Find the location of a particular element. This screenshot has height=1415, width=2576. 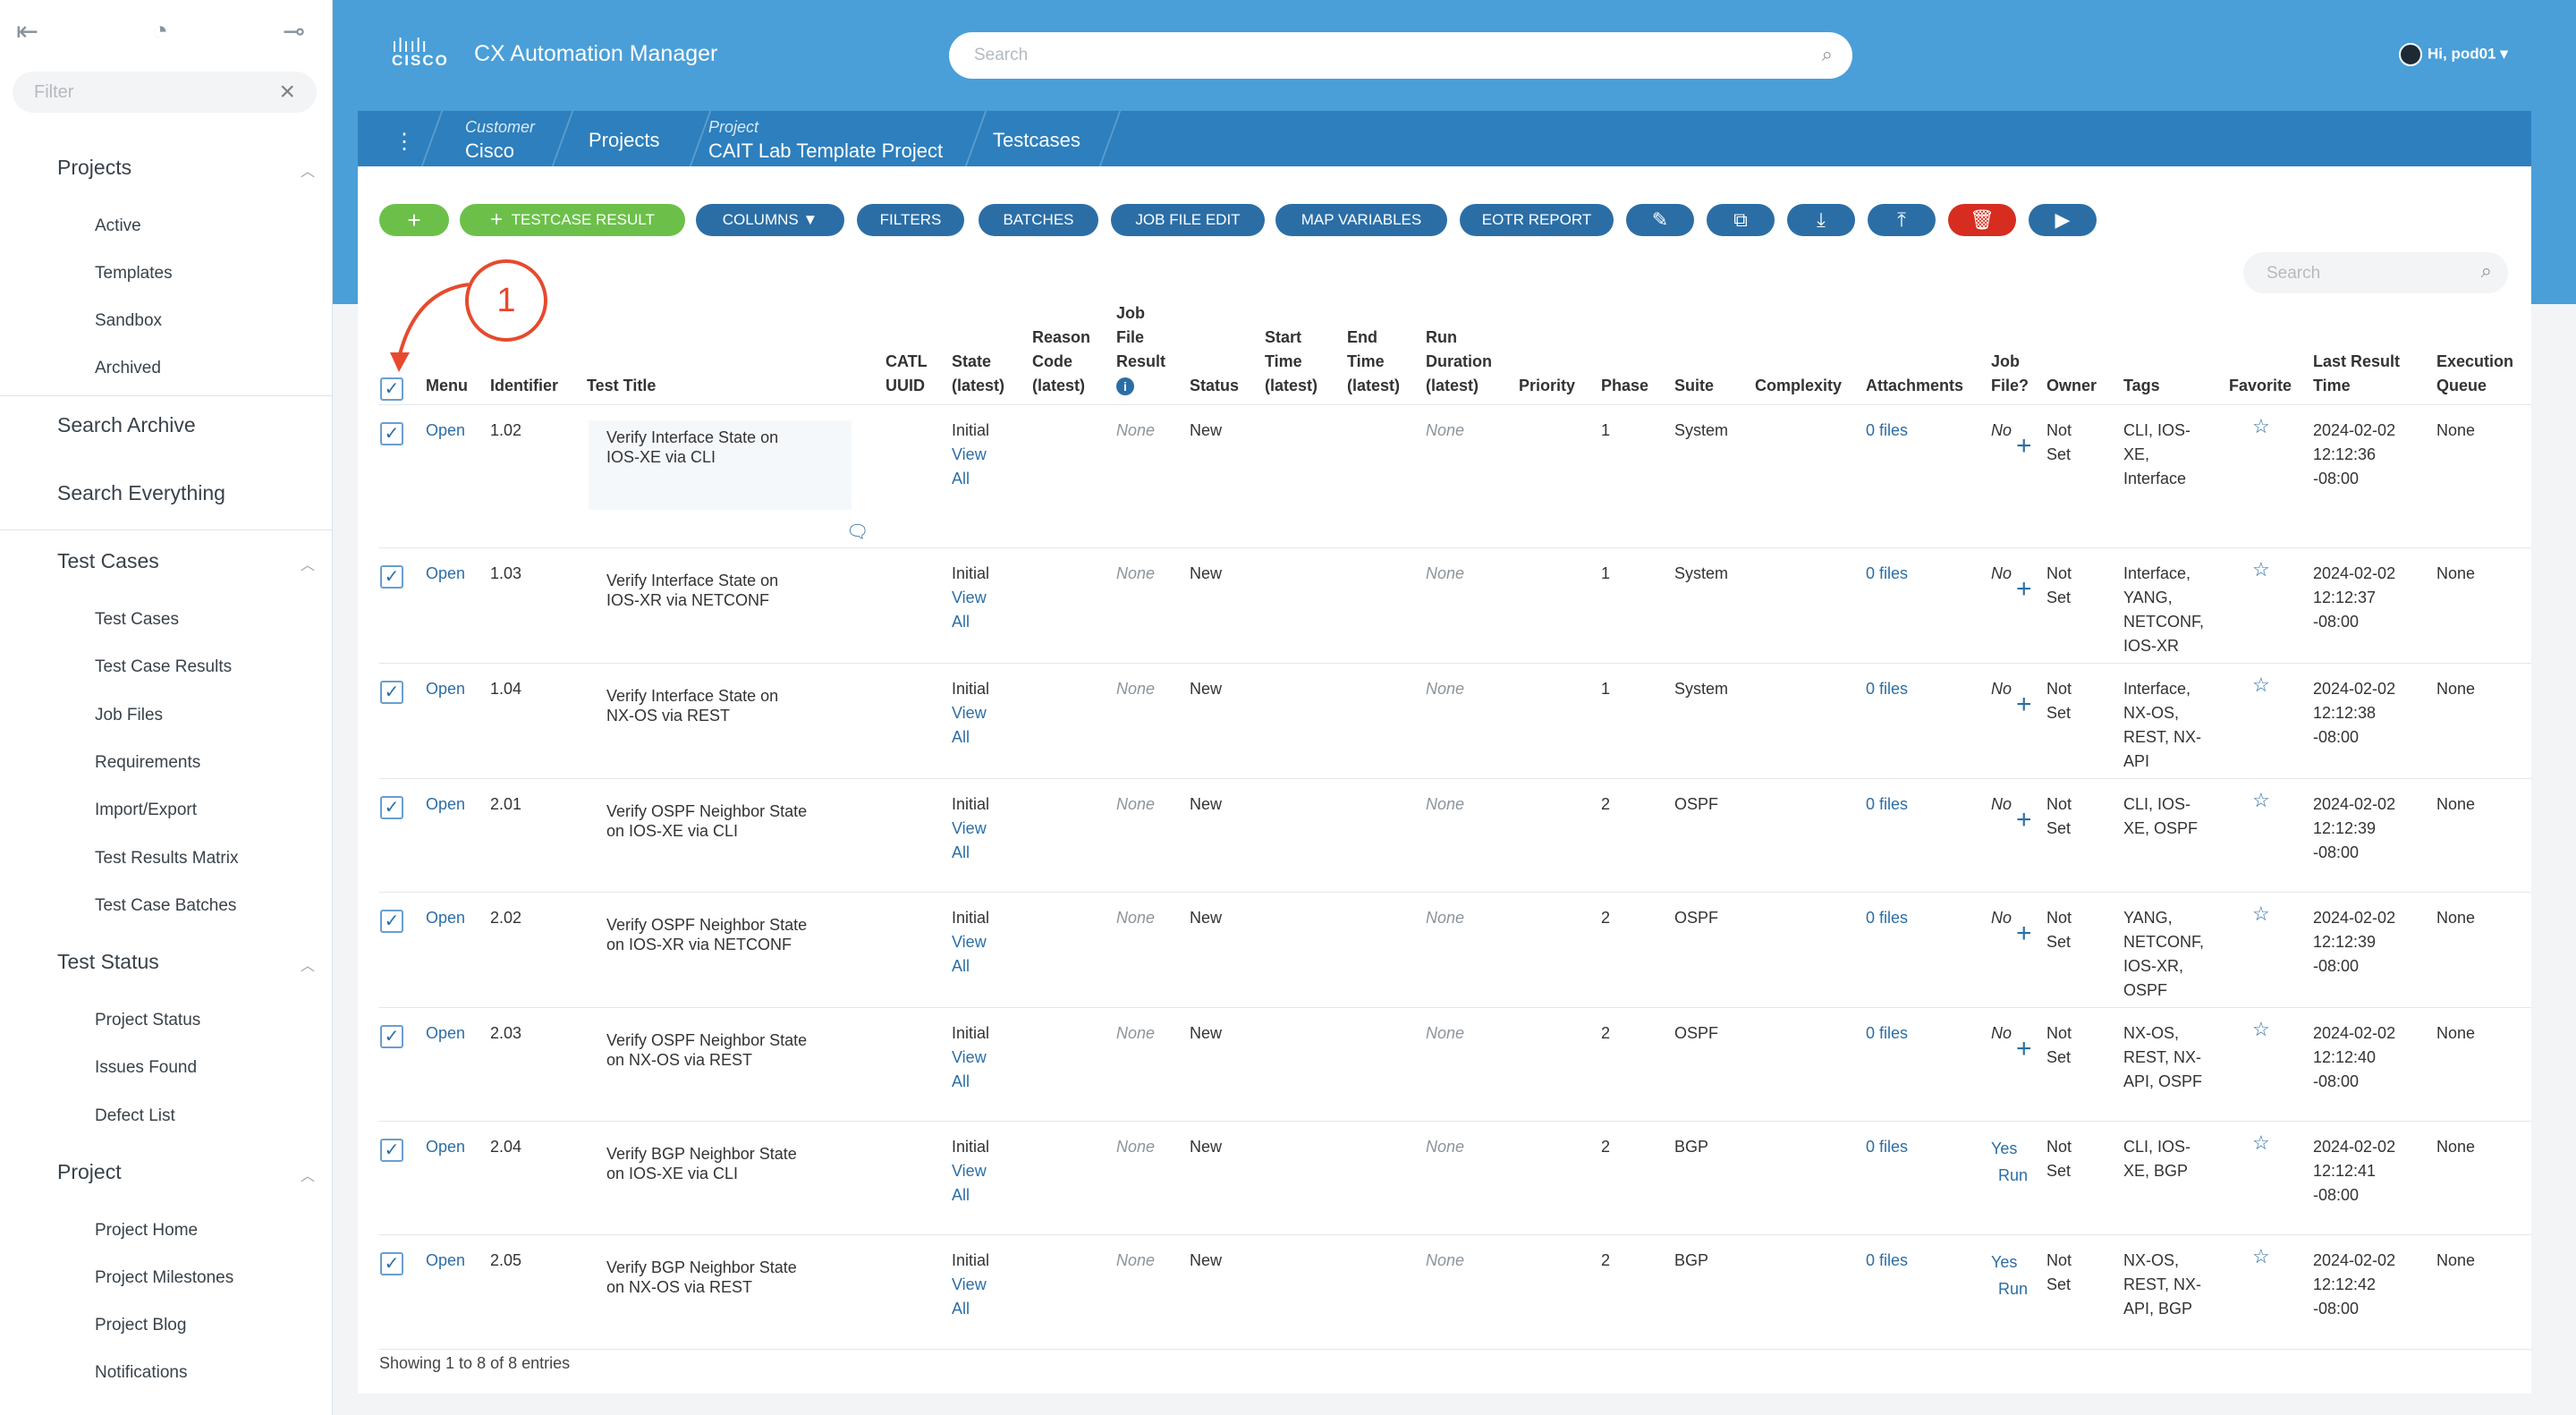

run-button: ▶ is located at coordinates (2063, 220).